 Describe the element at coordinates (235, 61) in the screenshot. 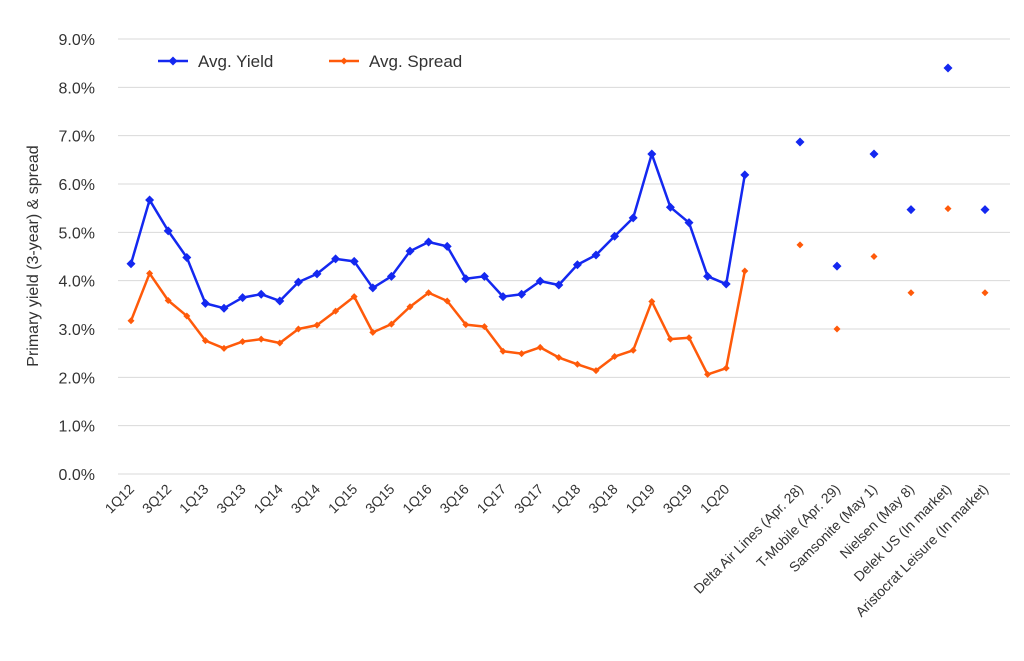

I see `legend-label-yield: Avg. Yield` at that location.